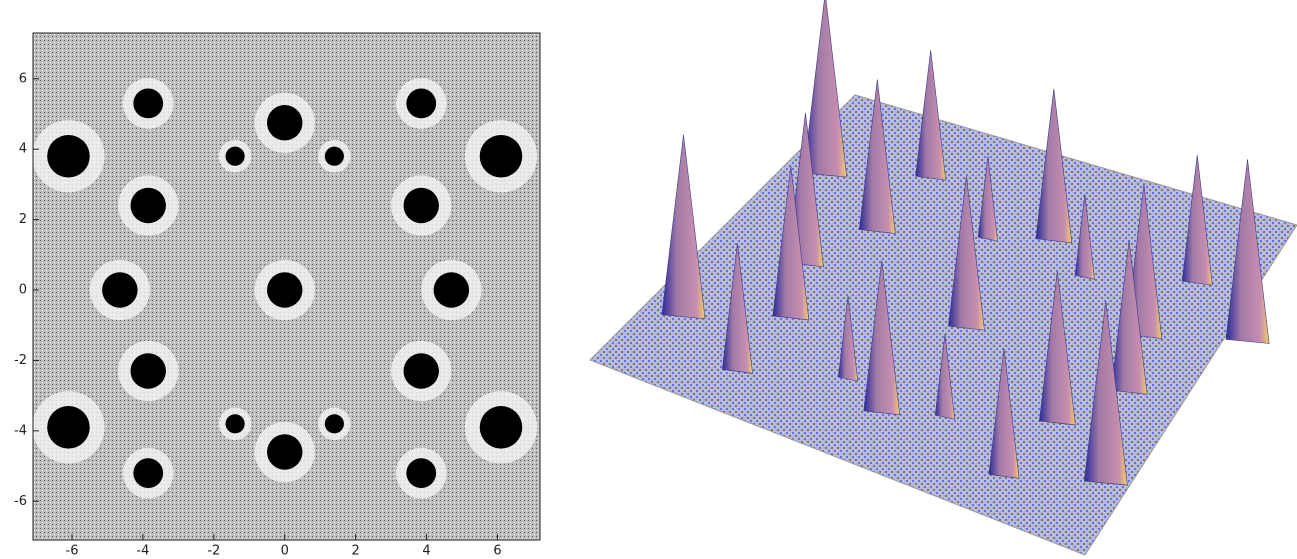 The height and width of the screenshot is (559, 1297). Describe the element at coordinates (355, 551) in the screenshot. I see `x-tick-label: 2` at that location.